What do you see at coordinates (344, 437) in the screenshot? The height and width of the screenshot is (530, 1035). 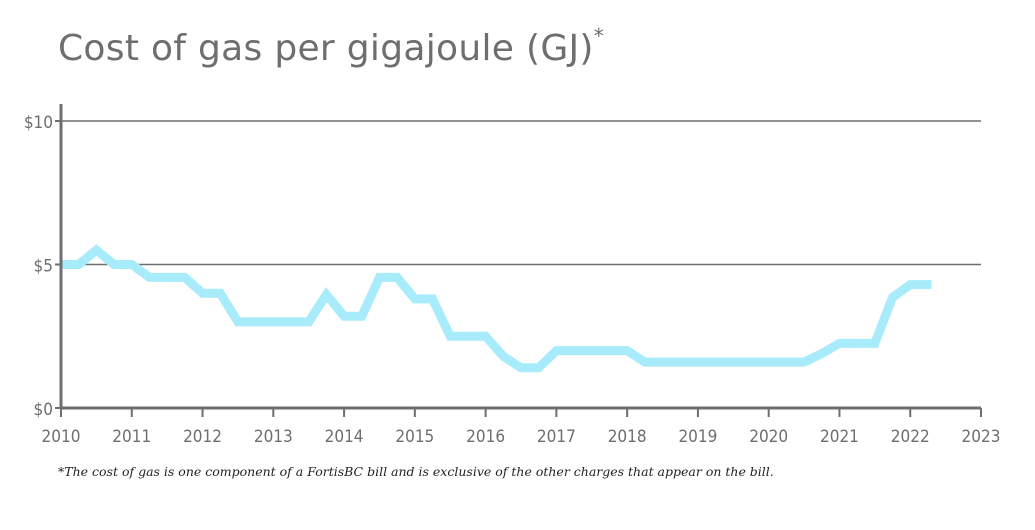 I see `x-tick-label-2014: 2014` at bounding box center [344, 437].